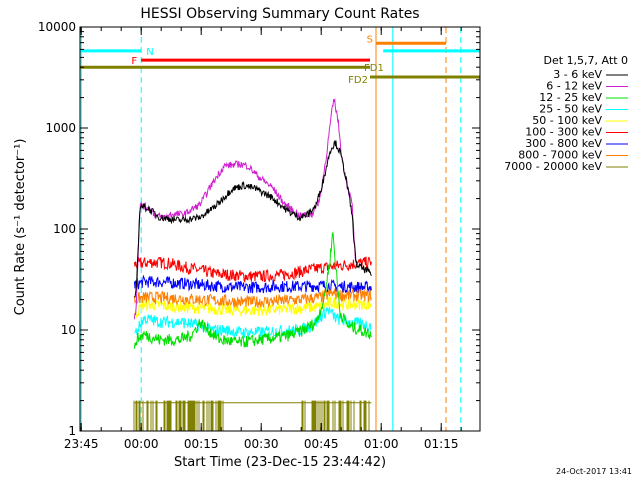 The width and height of the screenshot is (640, 480). Describe the element at coordinates (81, 444) in the screenshot. I see `x-tick-label-0: 23:45` at that location.